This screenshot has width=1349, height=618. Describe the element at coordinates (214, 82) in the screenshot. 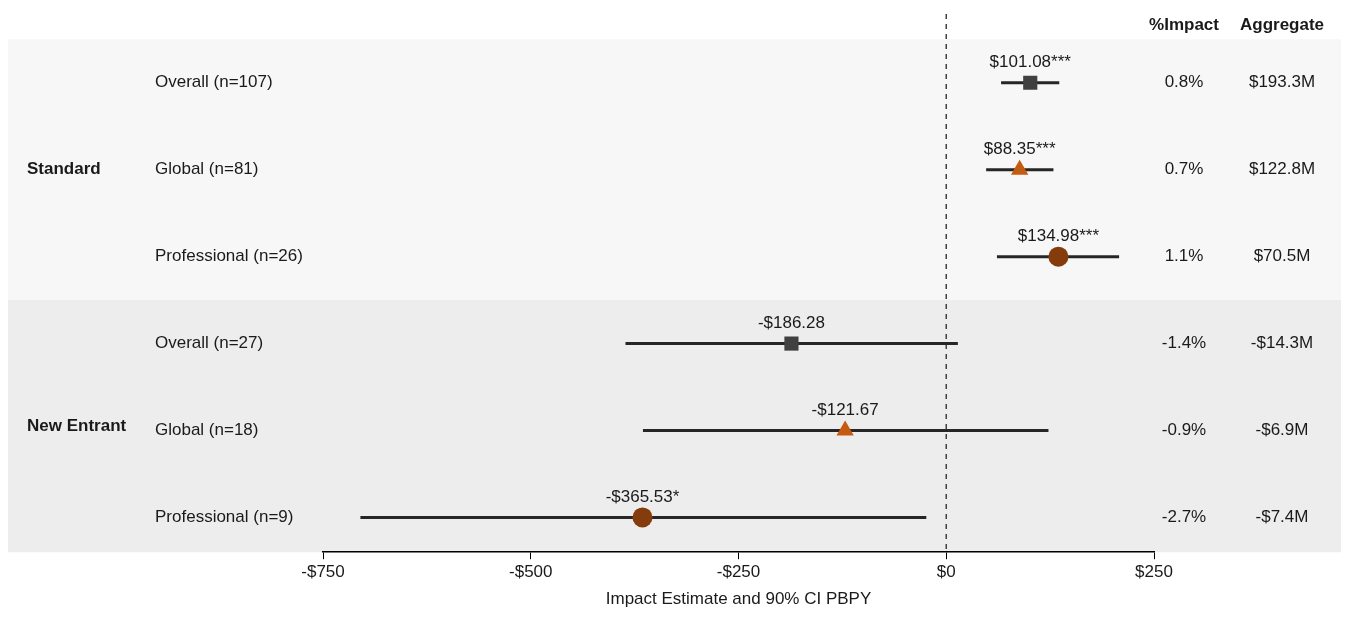

I see `y-tick-label: Overall (n=107)` at that location.